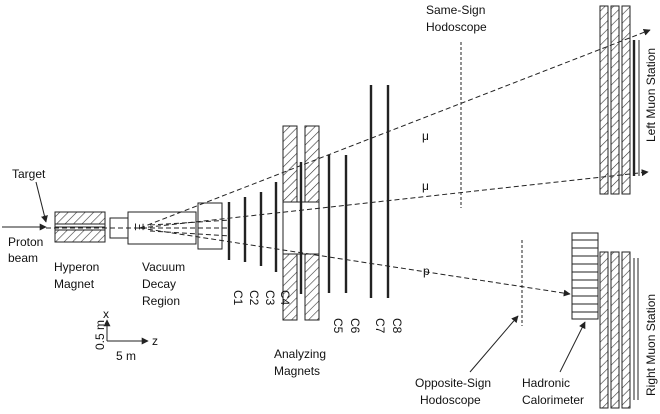 The width and height of the screenshot is (660, 414). I want to click on proton-label: Proton, so click(25, 242).